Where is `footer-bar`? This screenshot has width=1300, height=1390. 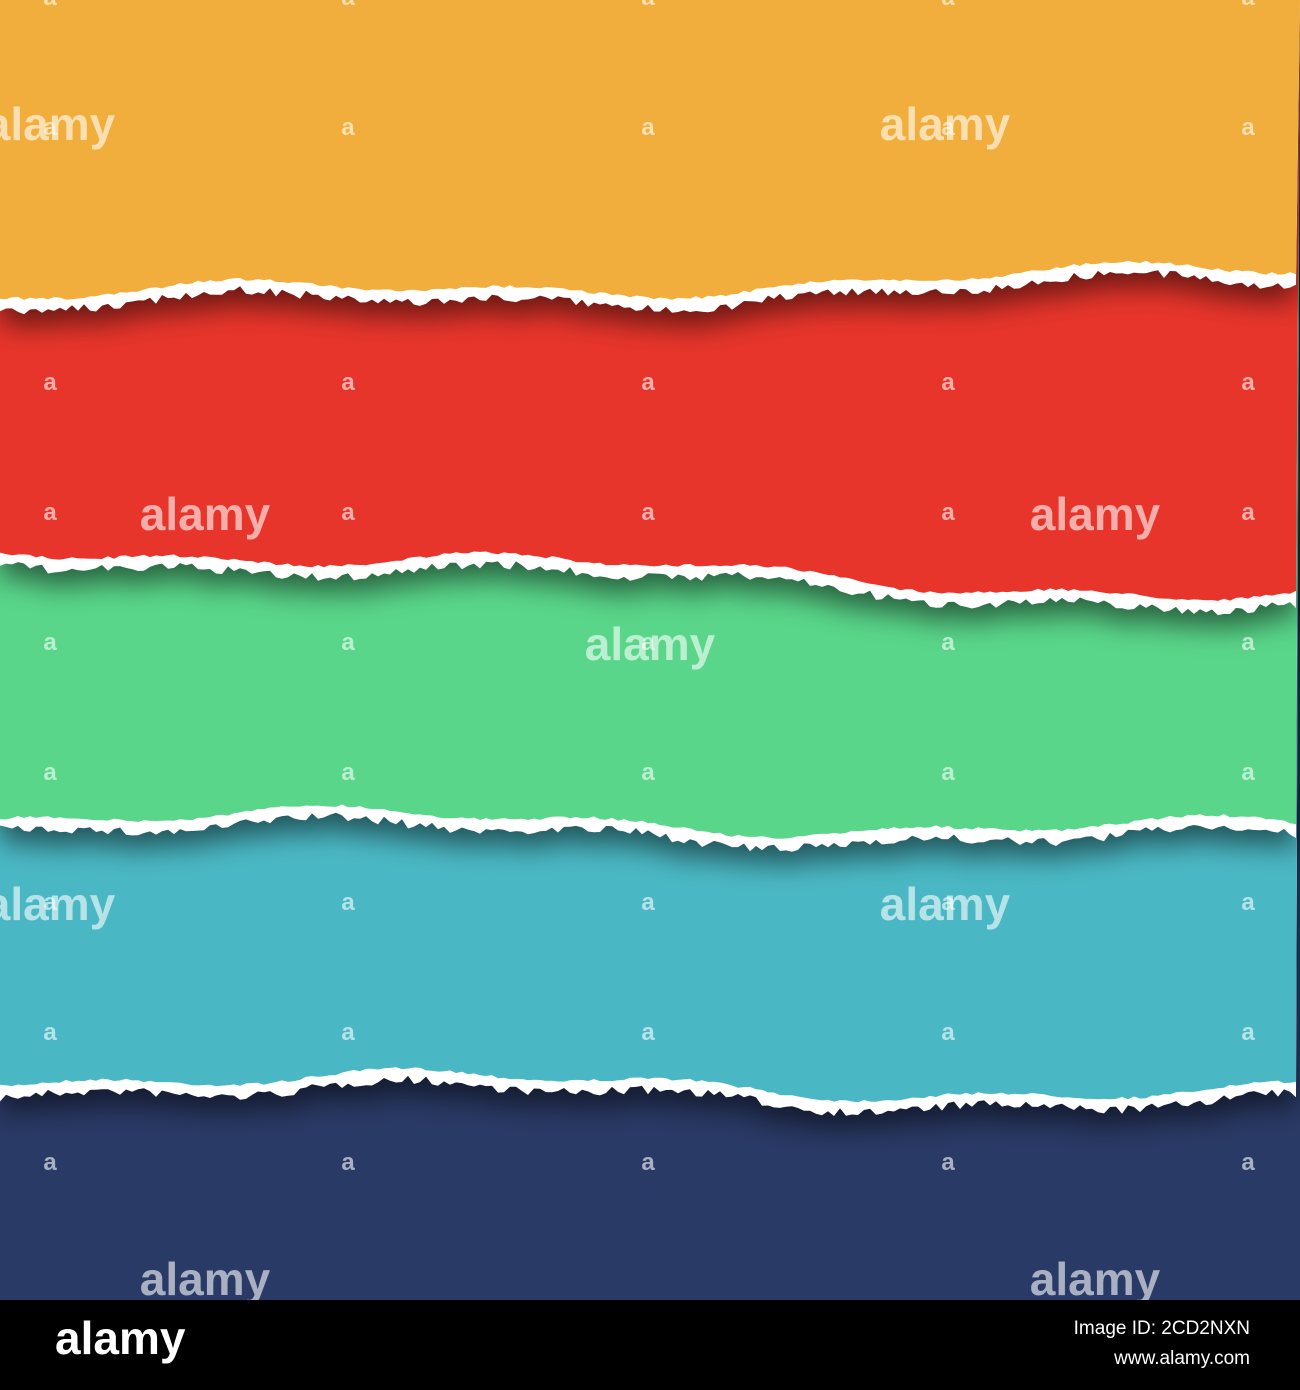
footer-bar is located at coordinates (650, 1345).